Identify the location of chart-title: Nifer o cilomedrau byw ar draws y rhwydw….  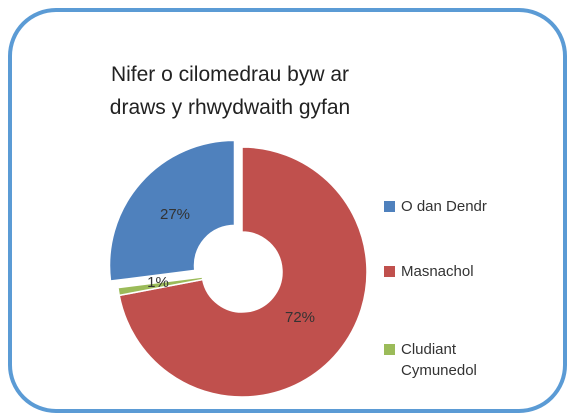
(230, 91).